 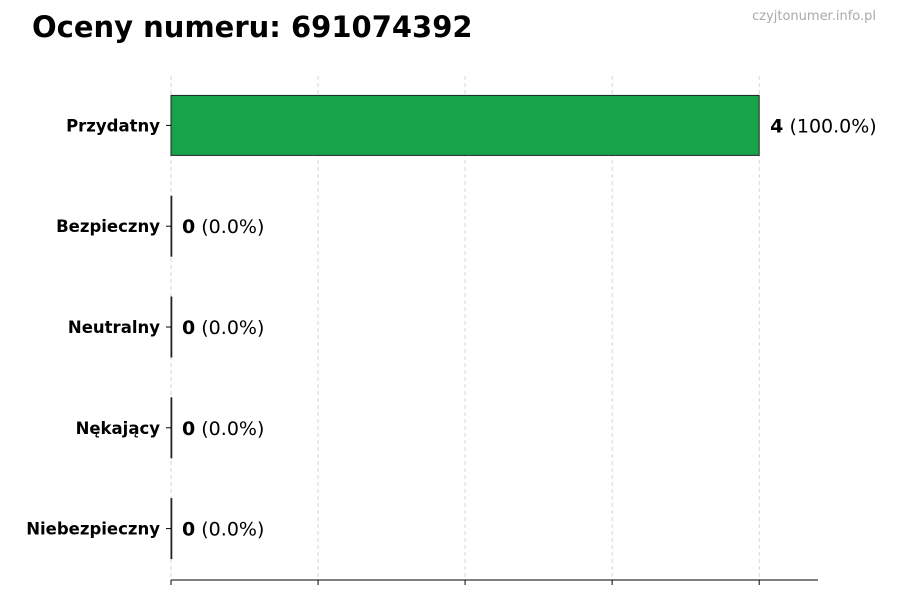 What do you see at coordinates (776, 126) in the screenshot?
I see `value-count: 4` at bounding box center [776, 126].